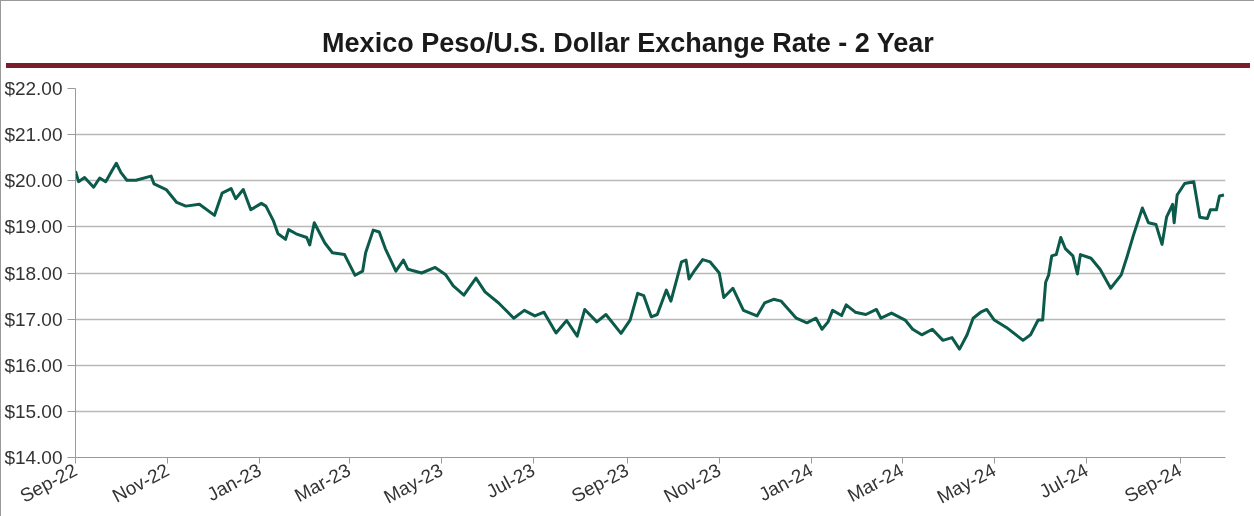  What do you see at coordinates (33, 319) in the screenshot?
I see `y-tick-label: $17.00` at bounding box center [33, 319].